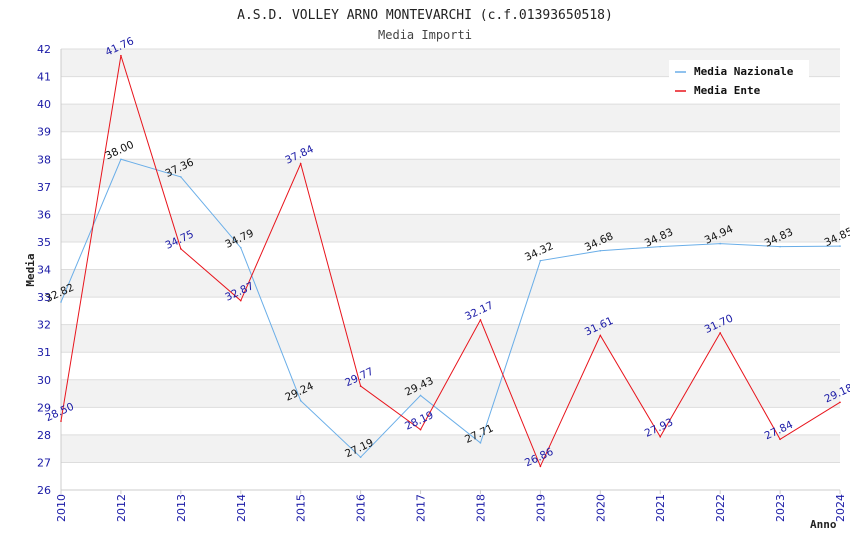 This screenshot has height=550, width=850. I want to click on data-label-media-nazionale: 34.32, so click(539, 252).